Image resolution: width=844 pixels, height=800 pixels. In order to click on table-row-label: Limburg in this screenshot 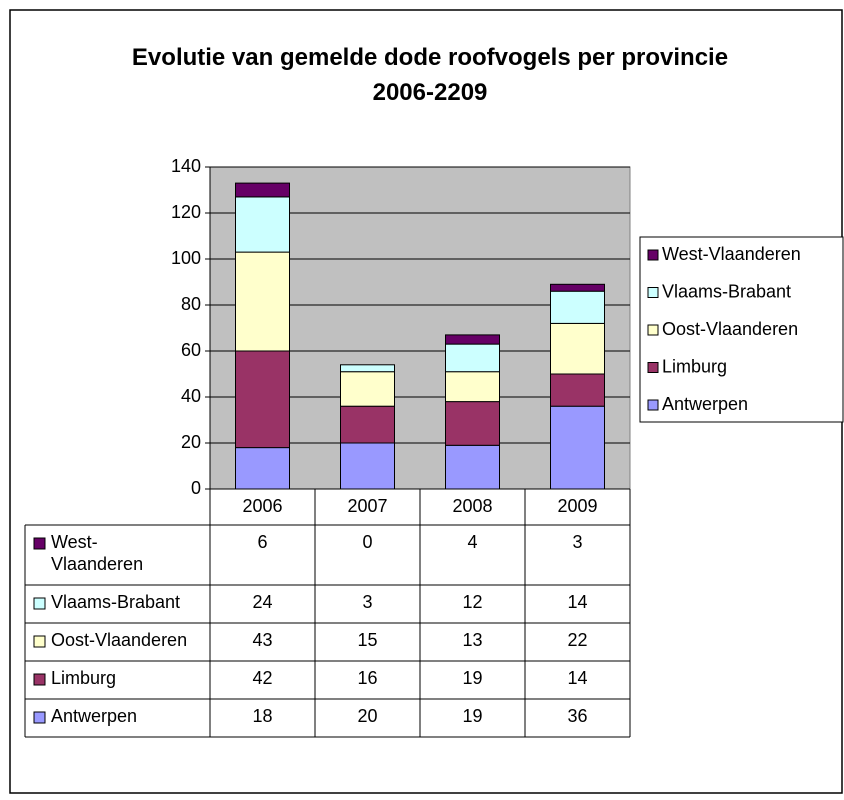, I will do `click(84, 678)`.